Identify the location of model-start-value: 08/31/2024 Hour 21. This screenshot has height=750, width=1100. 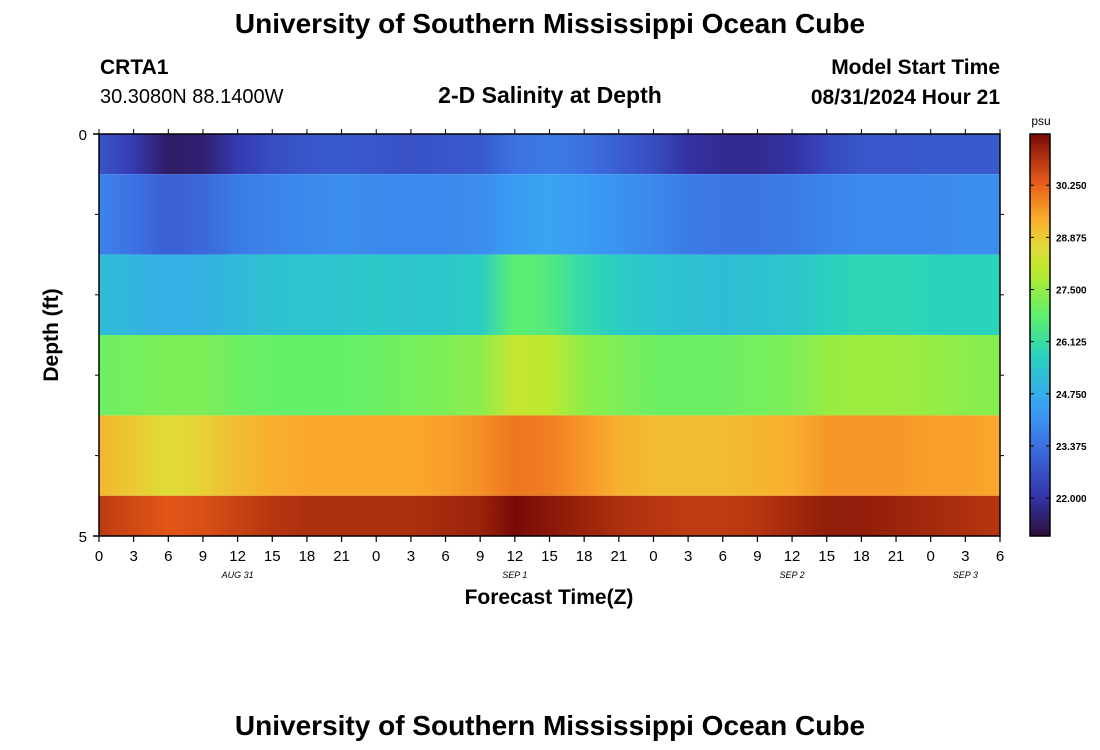
(905, 97).